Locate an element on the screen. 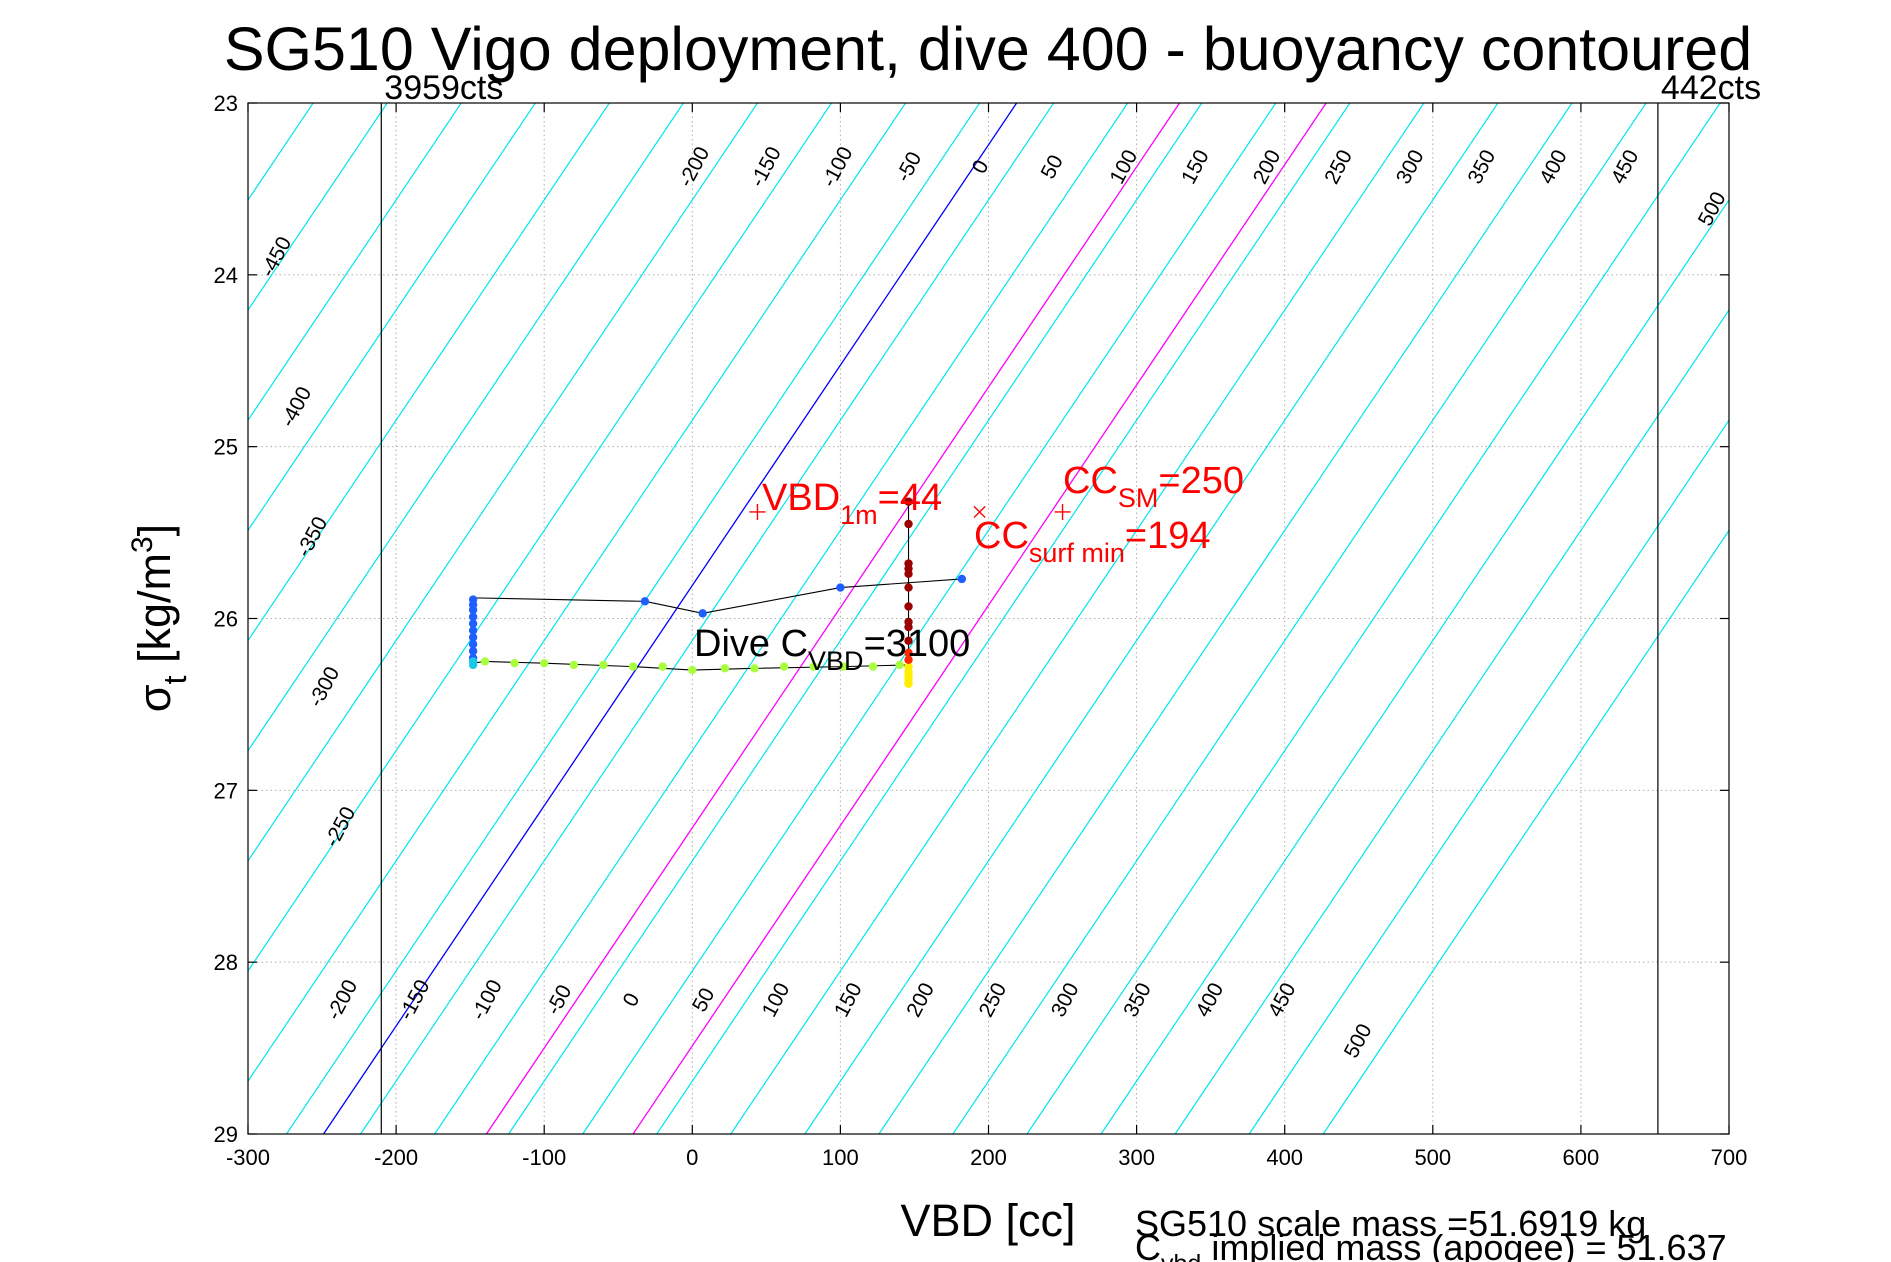  annotation-dive-cvbd: Dive CVBD=3100 is located at coordinates (832, 649).